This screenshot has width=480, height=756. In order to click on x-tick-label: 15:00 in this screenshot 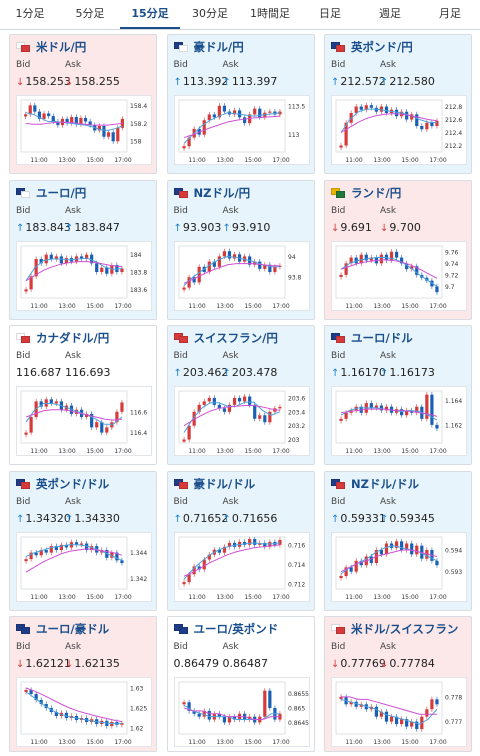, I will do `click(94, 742)`.